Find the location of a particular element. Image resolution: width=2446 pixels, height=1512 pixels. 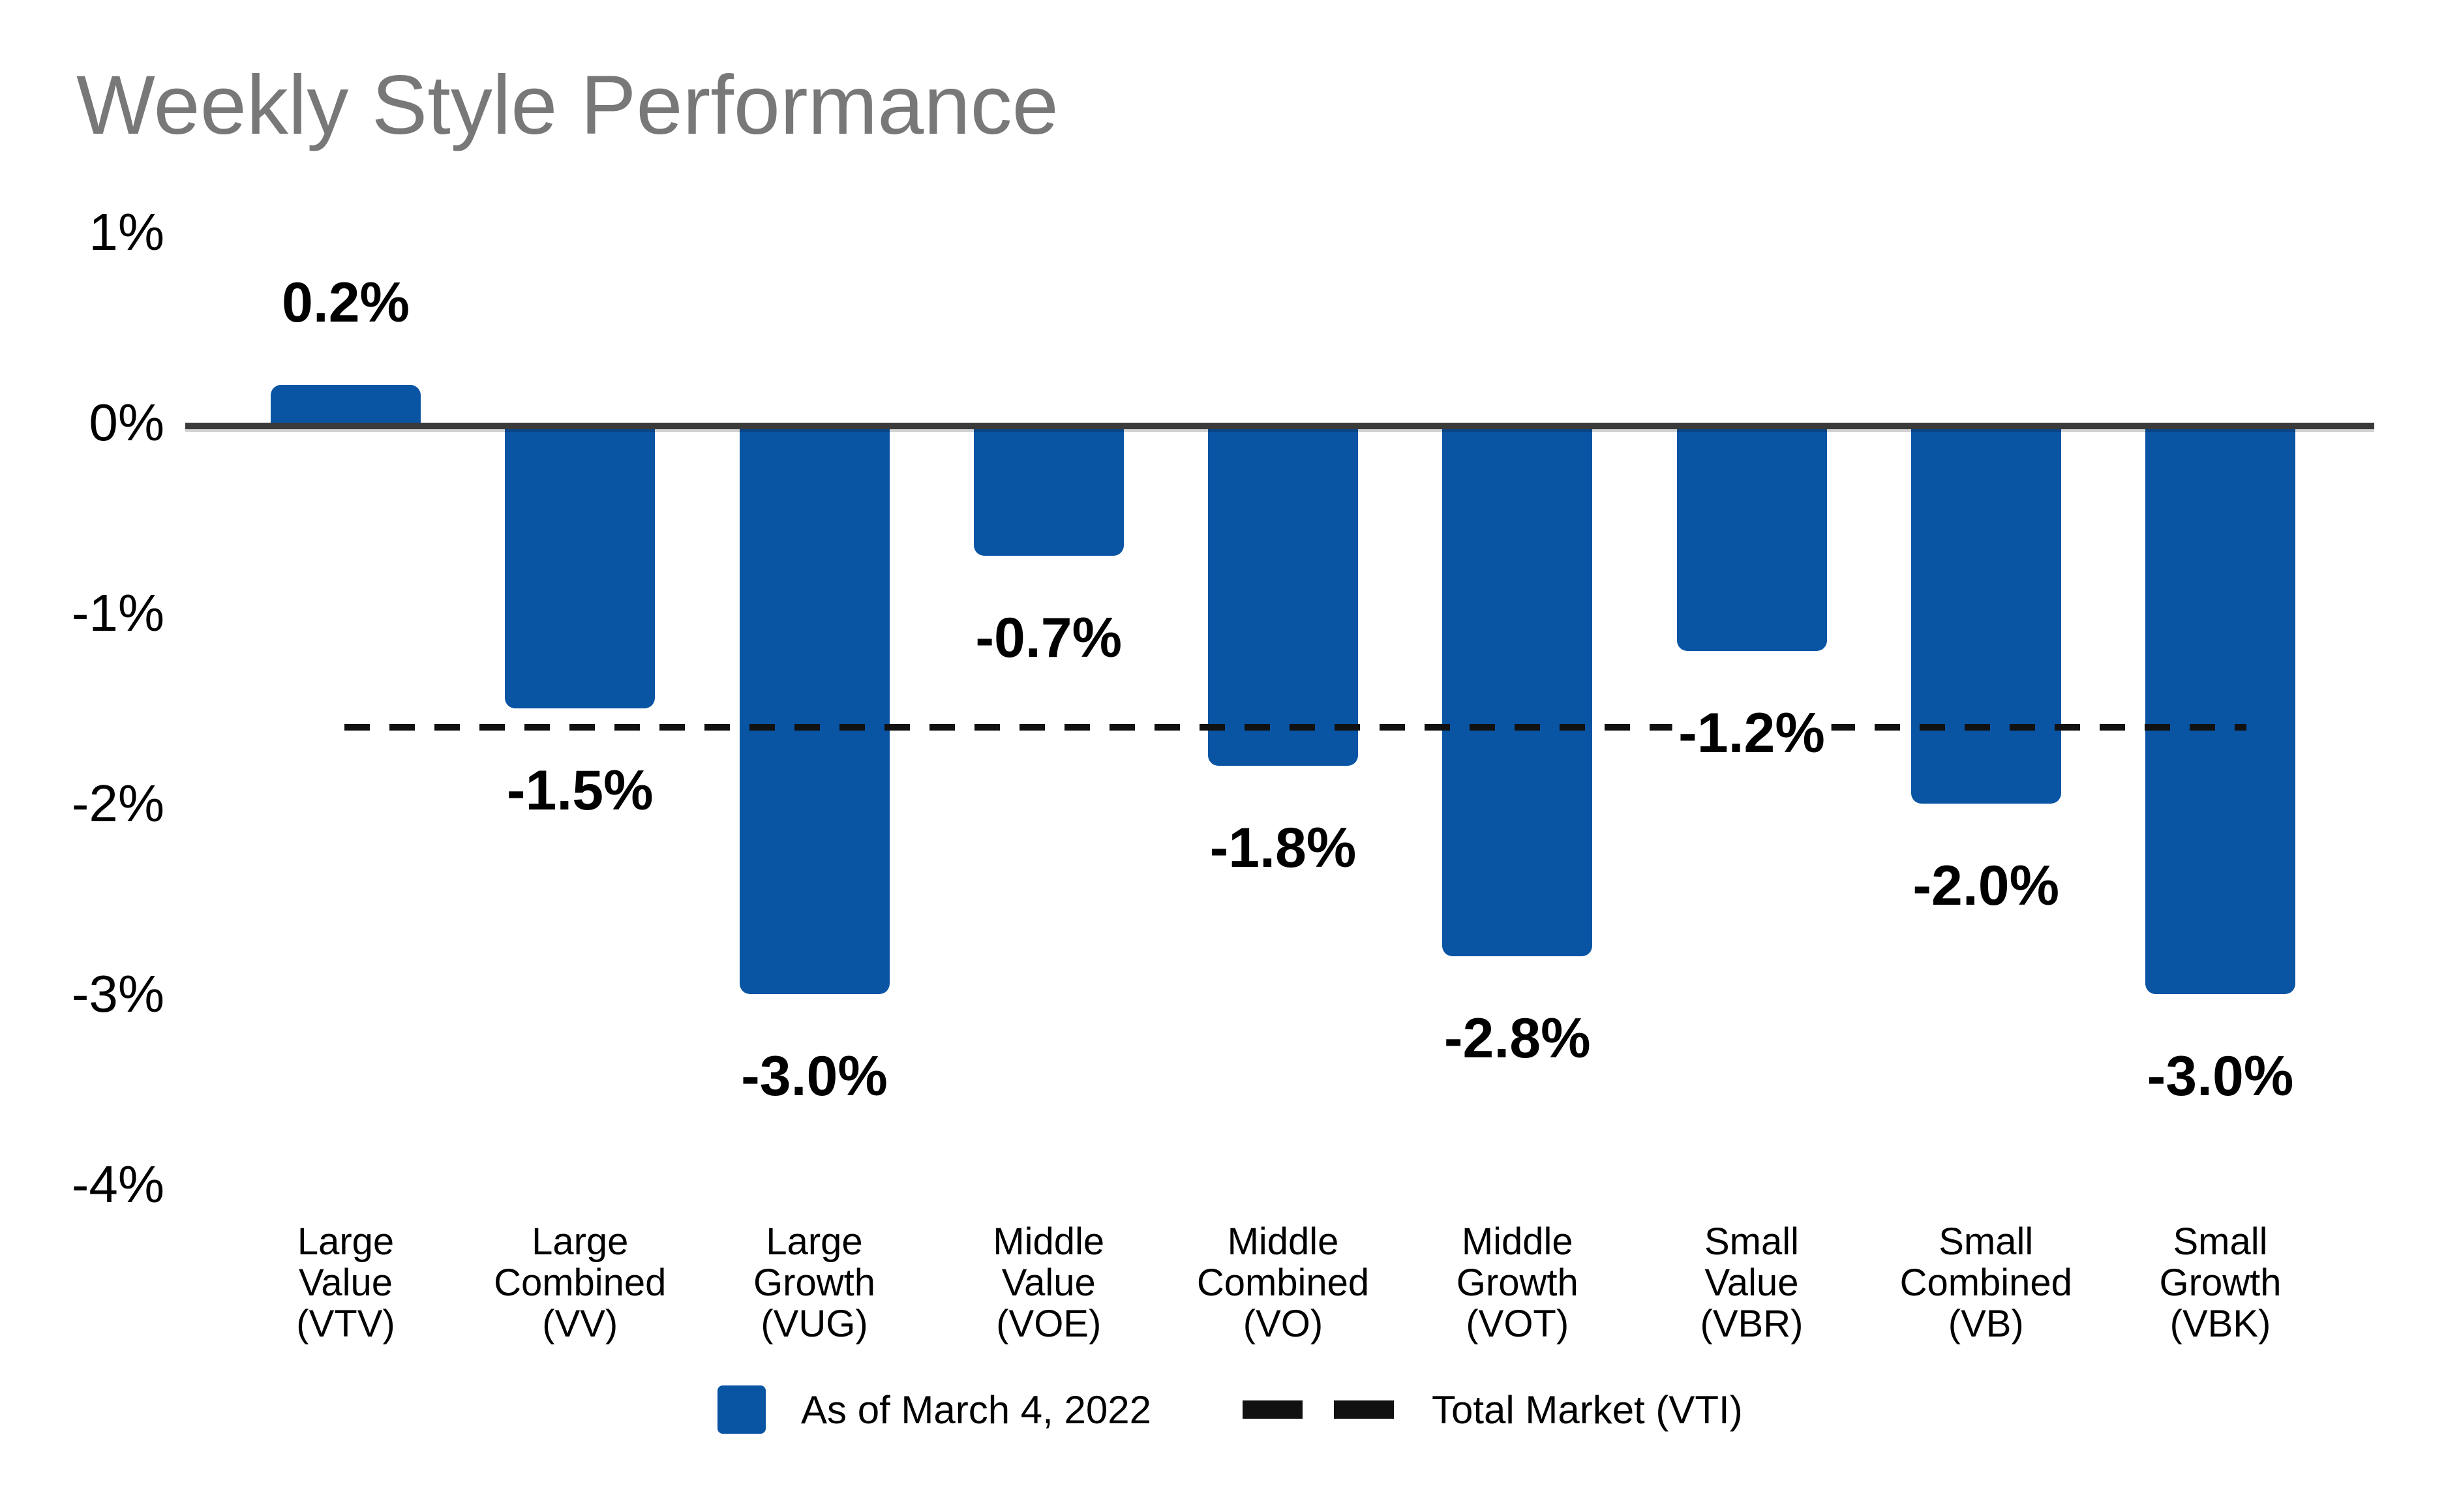

y-tick-label-4: -3% is located at coordinates (117, 994).